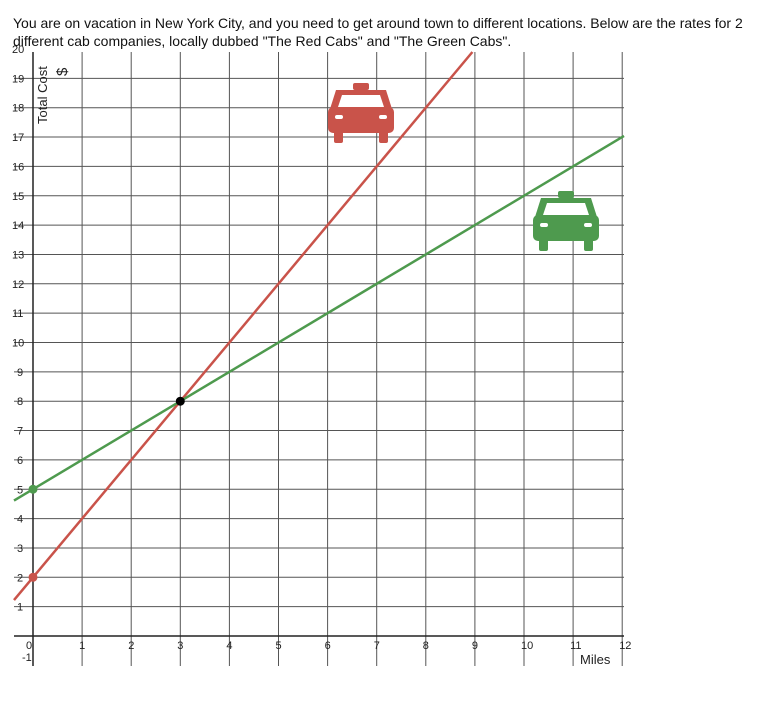  What do you see at coordinates (18, 50) in the screenshot?
I see `y-tick-label: 20` at bounding box center [18, 50].